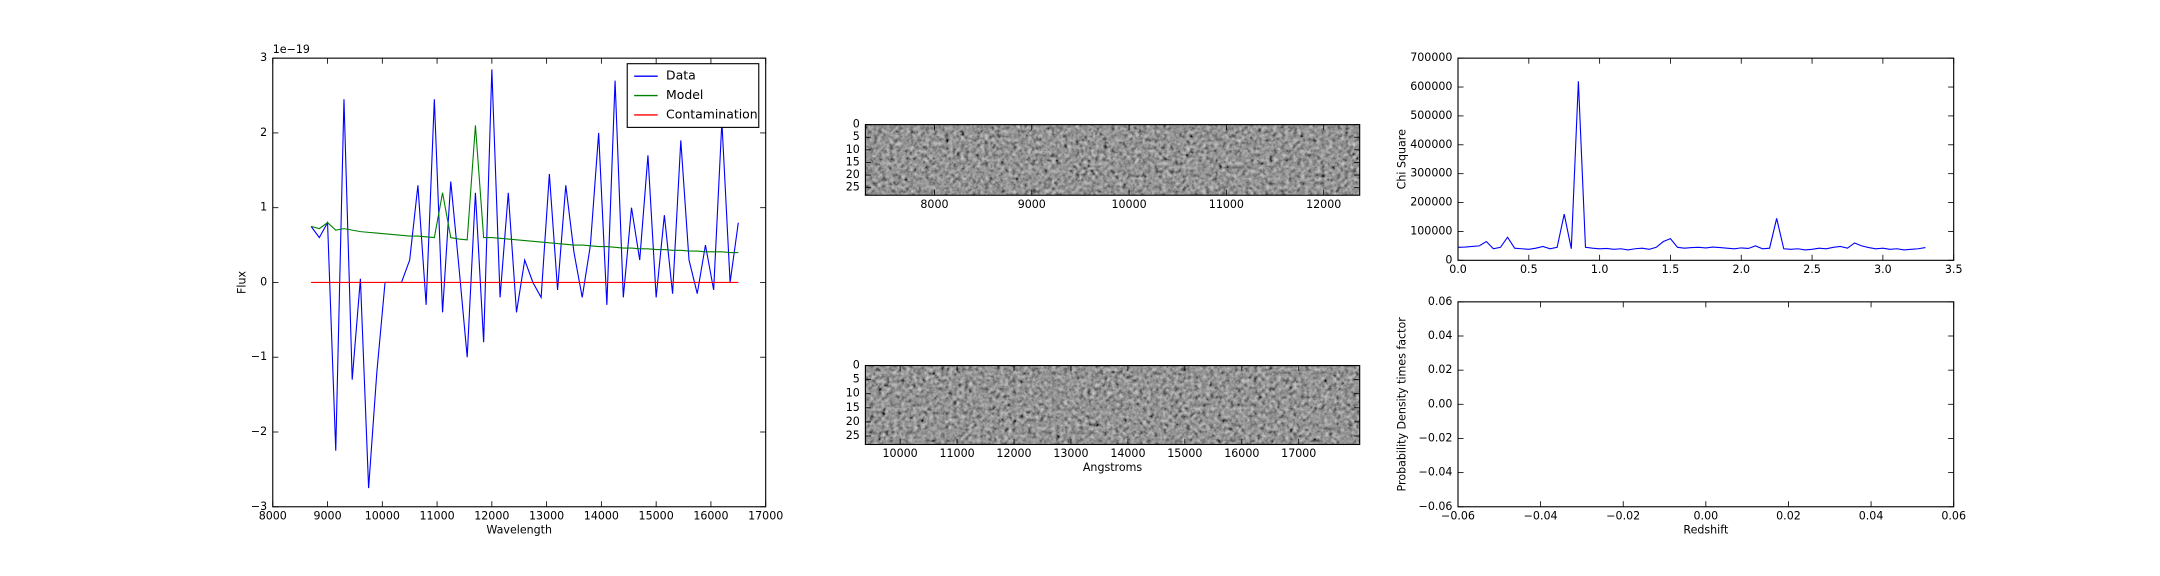  I want to click on x-tick-label: 0.0, so click(1458, 269).